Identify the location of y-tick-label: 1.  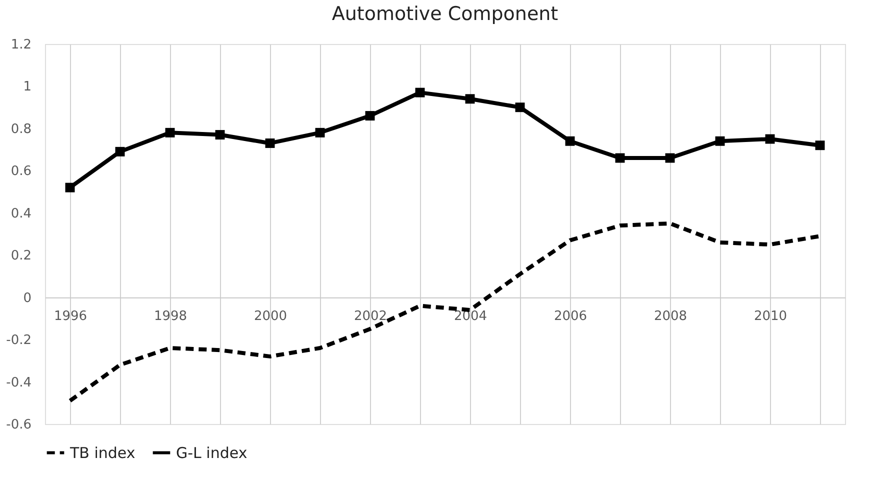
(27, 87).